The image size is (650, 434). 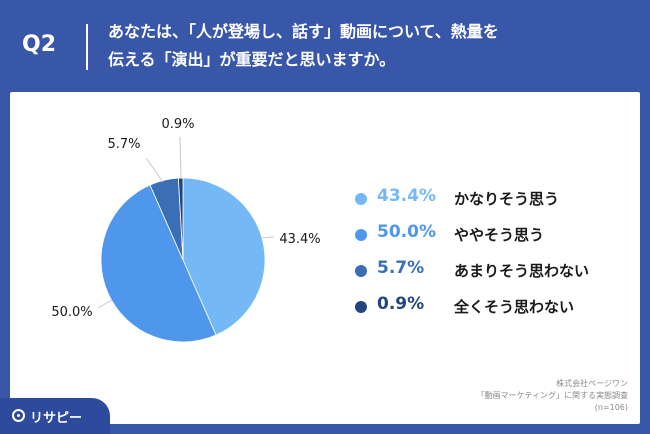 I want to click on source-sample-size: (n=106), so click(x=611, y=407).